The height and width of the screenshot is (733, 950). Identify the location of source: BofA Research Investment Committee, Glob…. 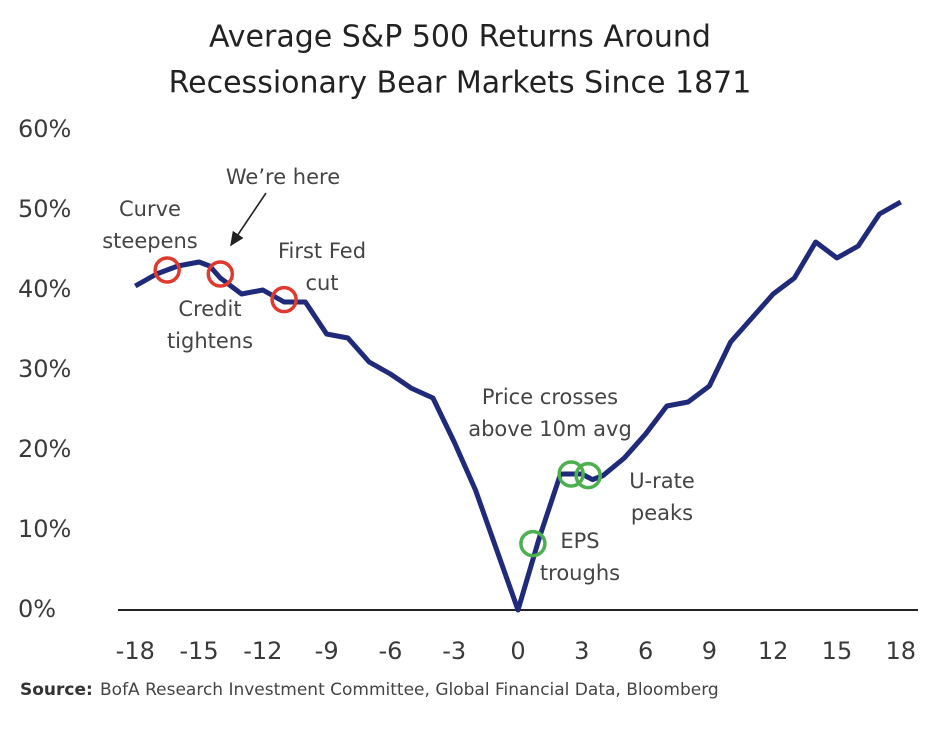
(409, 690).